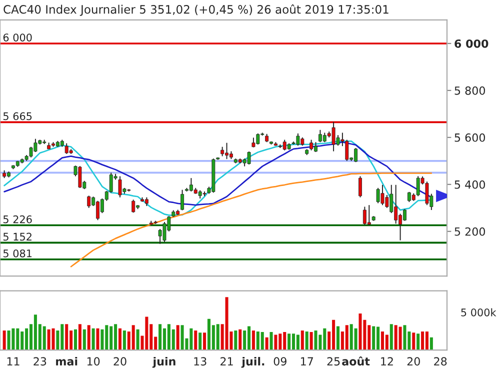  What do you see at coordinates (471, 43) in the screenshot?
I see `y-tick-label: 6 000` at bounding box center [471, 43].